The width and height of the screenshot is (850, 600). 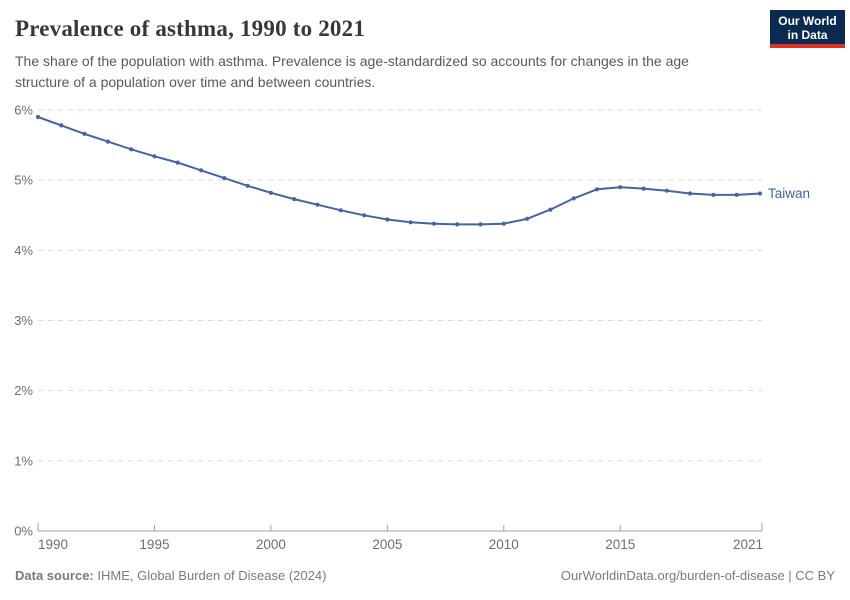 I want to click on y-tick-label: 0%, so click(x=23, y=531).